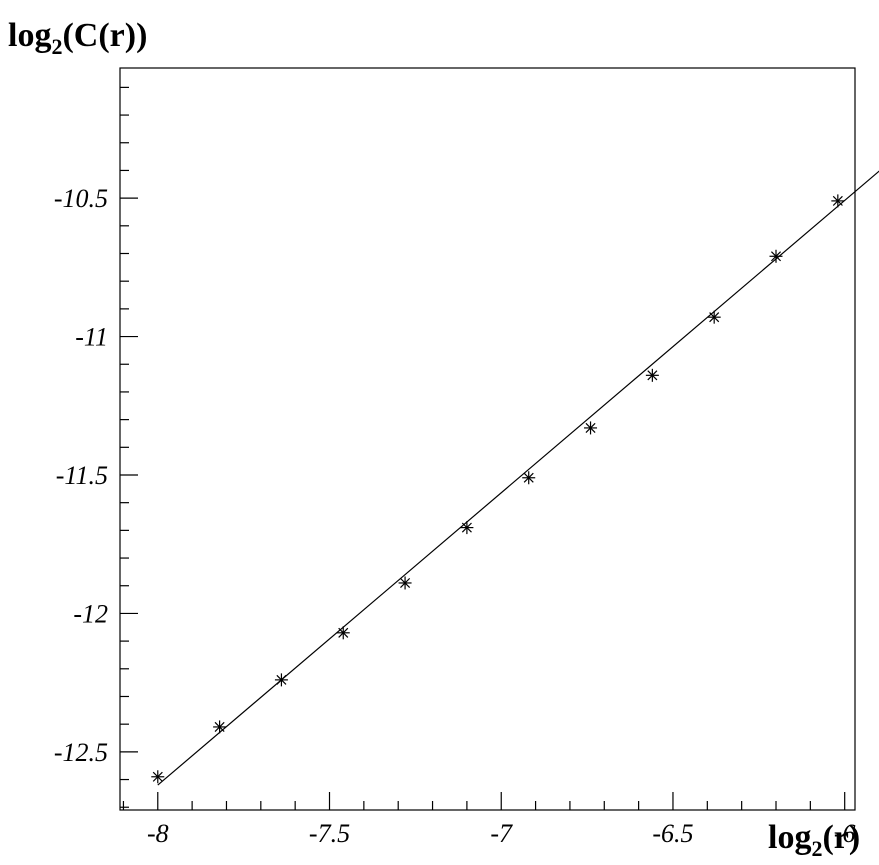 The width and height of the screenshot is (879, 865). I want to click on y-axis-title-base: log, so click(29, 35).